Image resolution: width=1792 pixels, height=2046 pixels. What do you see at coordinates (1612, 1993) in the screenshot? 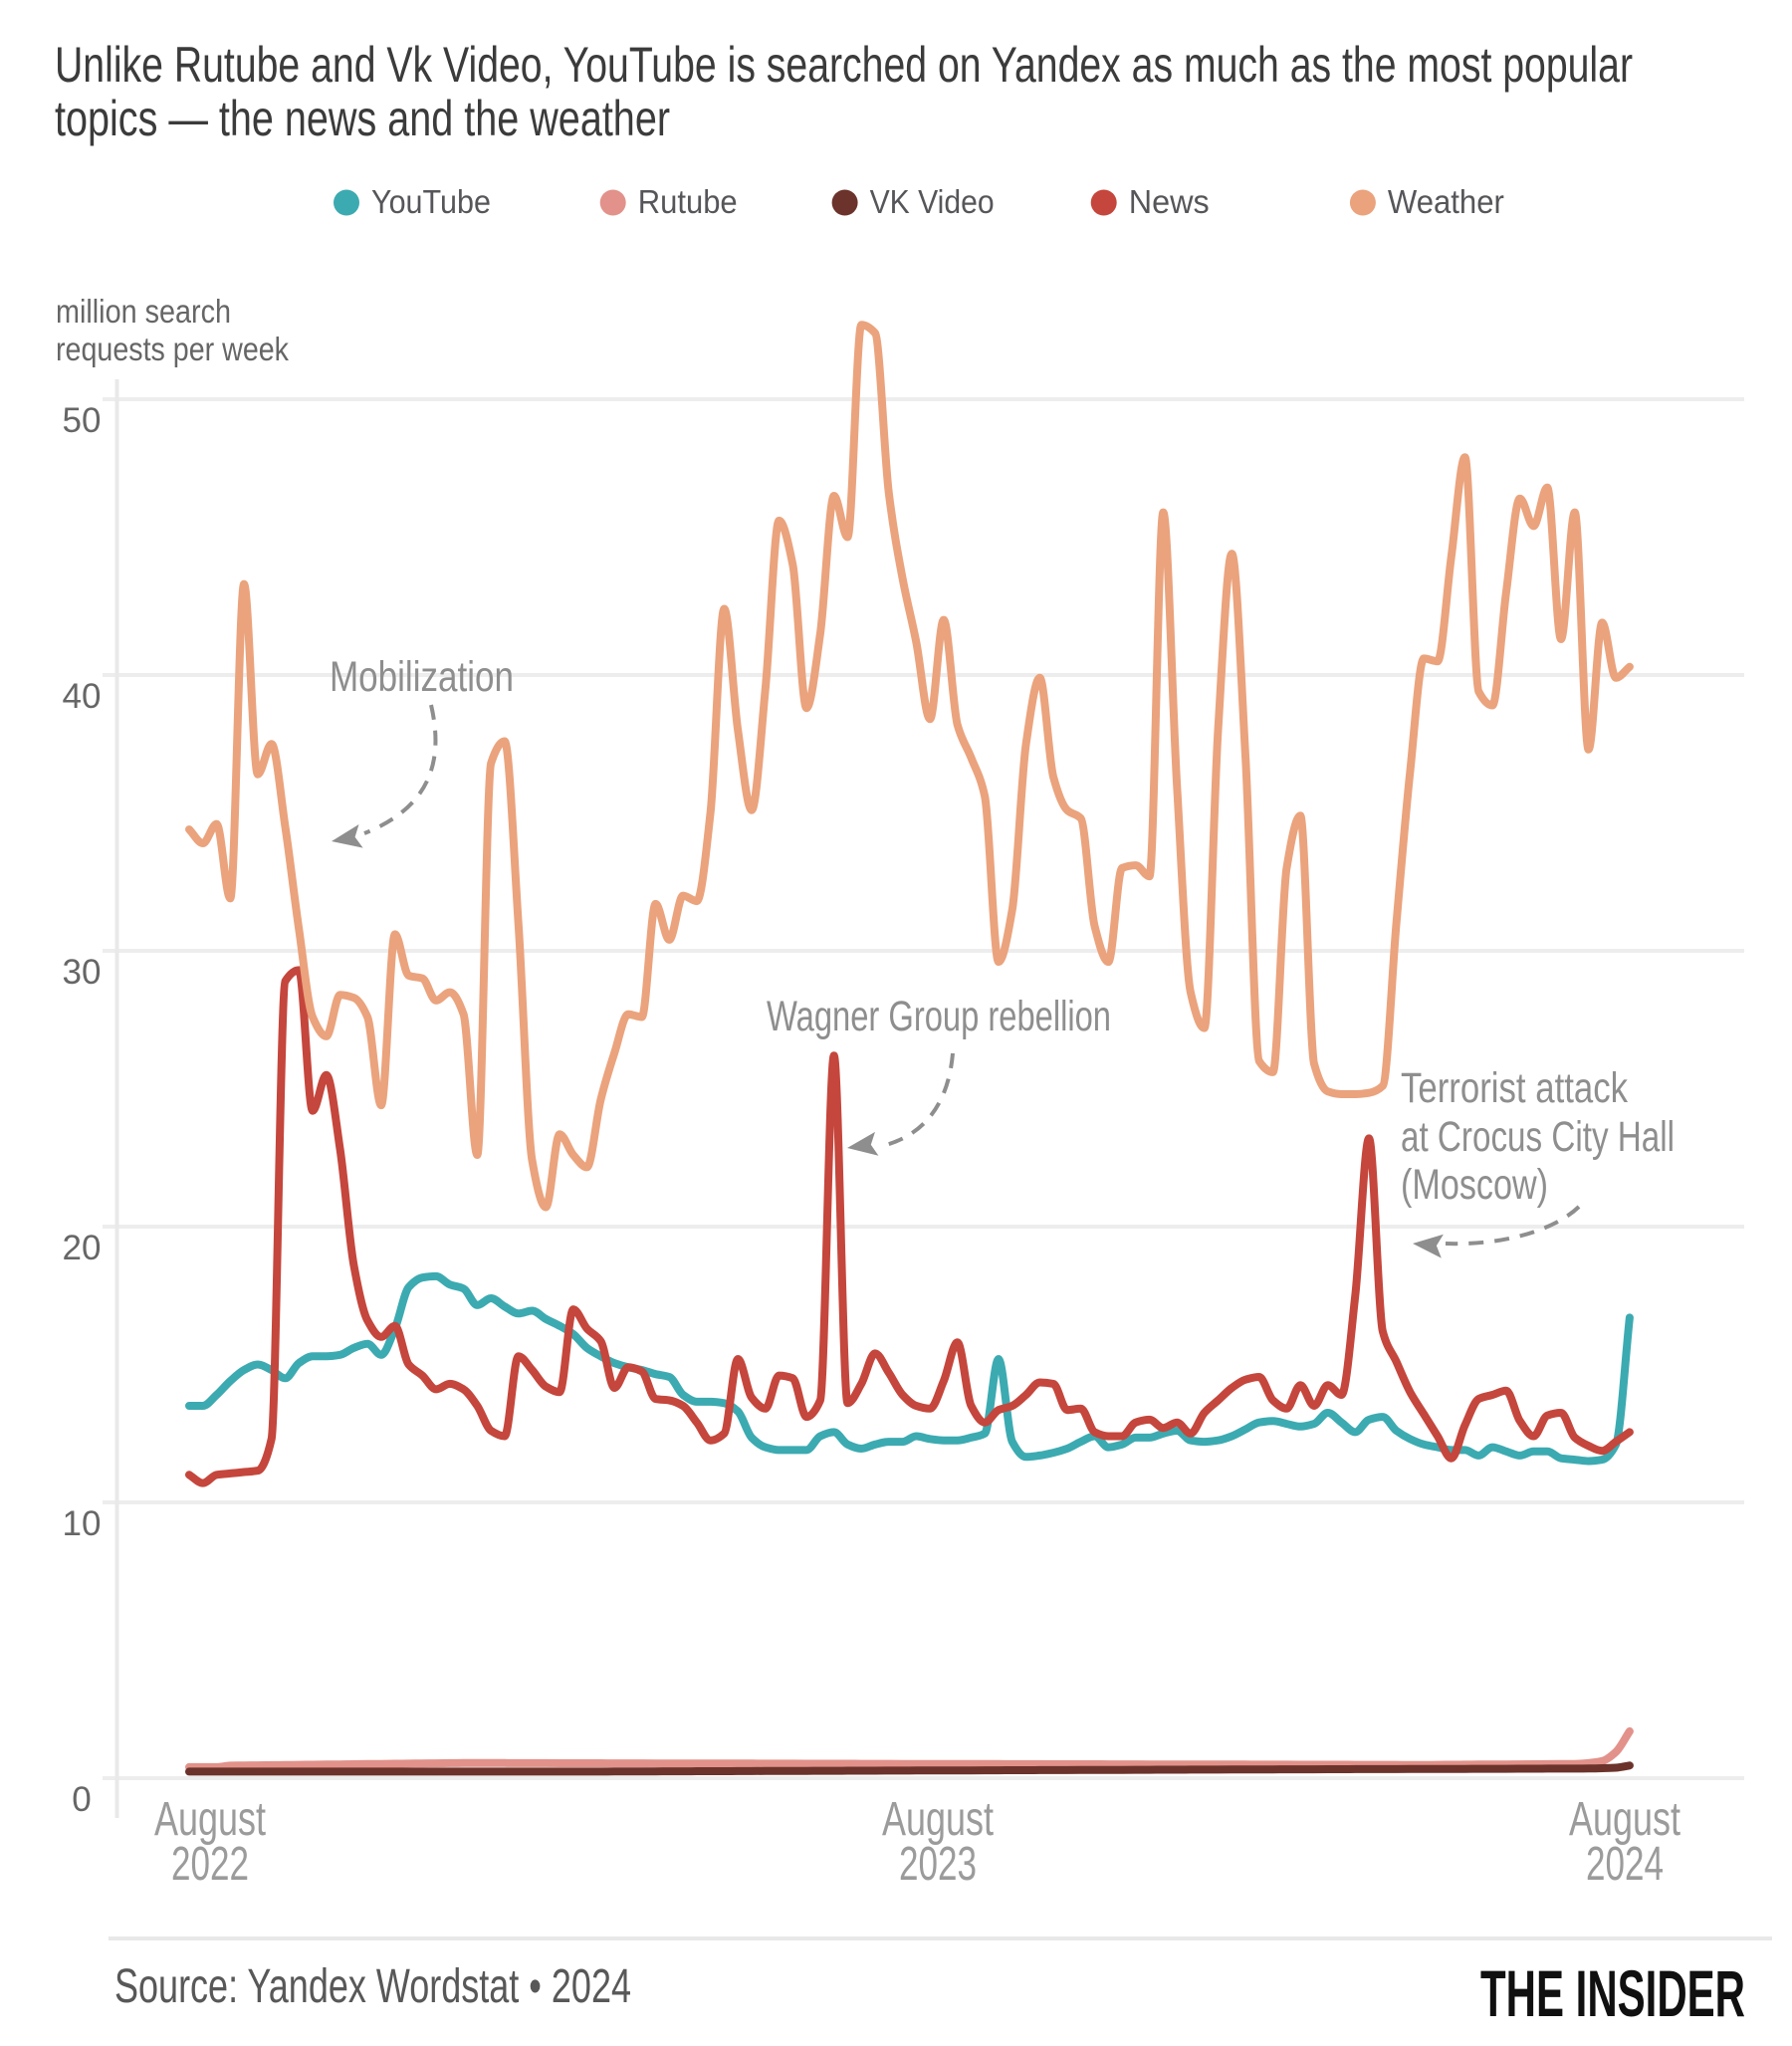
I see `svg-text: THE INSIDER` at bounding box center [1612, 1993].